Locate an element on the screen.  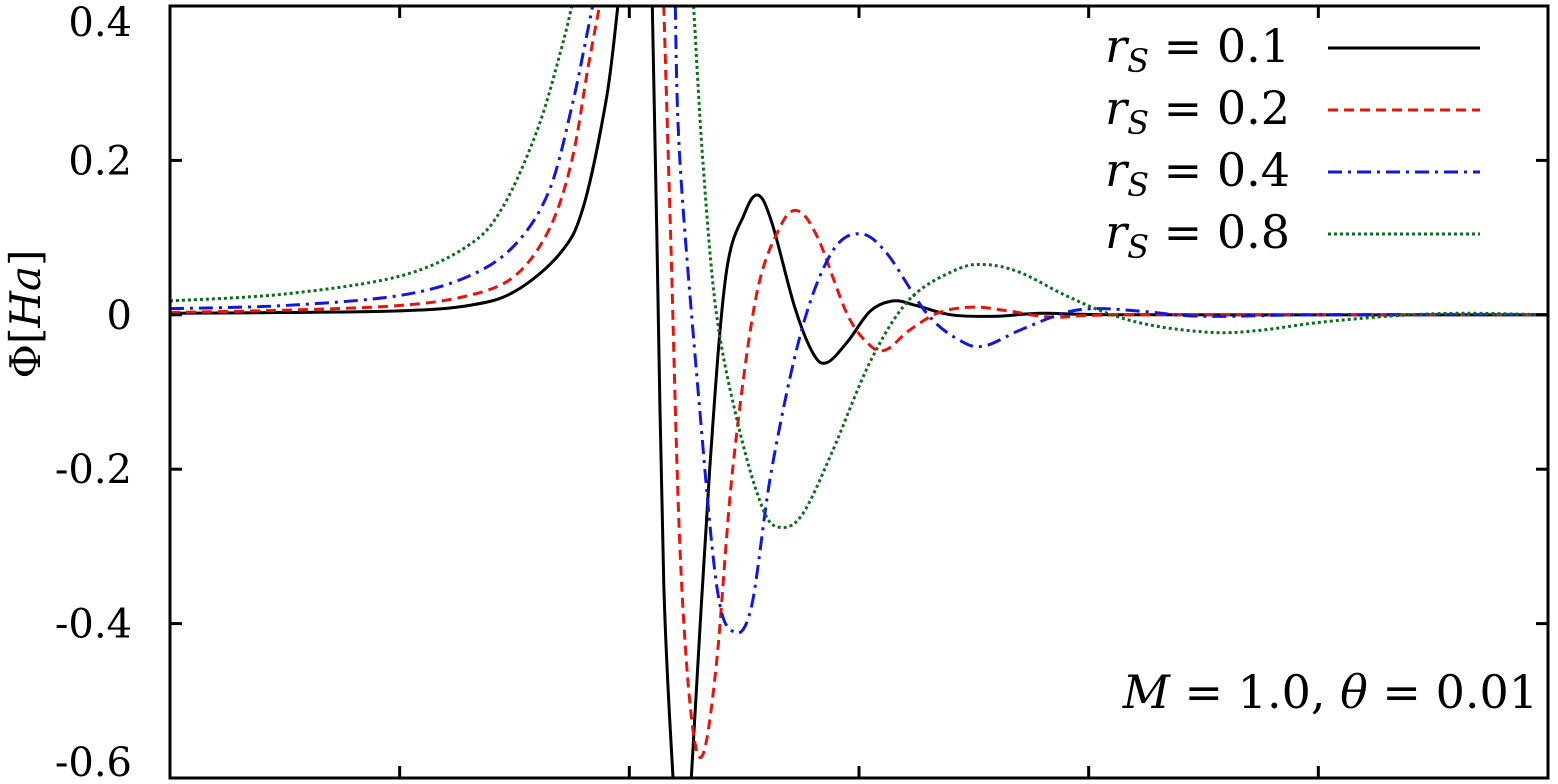
annot-m-value: = 1.0, is located at coordinates (1255, 692).